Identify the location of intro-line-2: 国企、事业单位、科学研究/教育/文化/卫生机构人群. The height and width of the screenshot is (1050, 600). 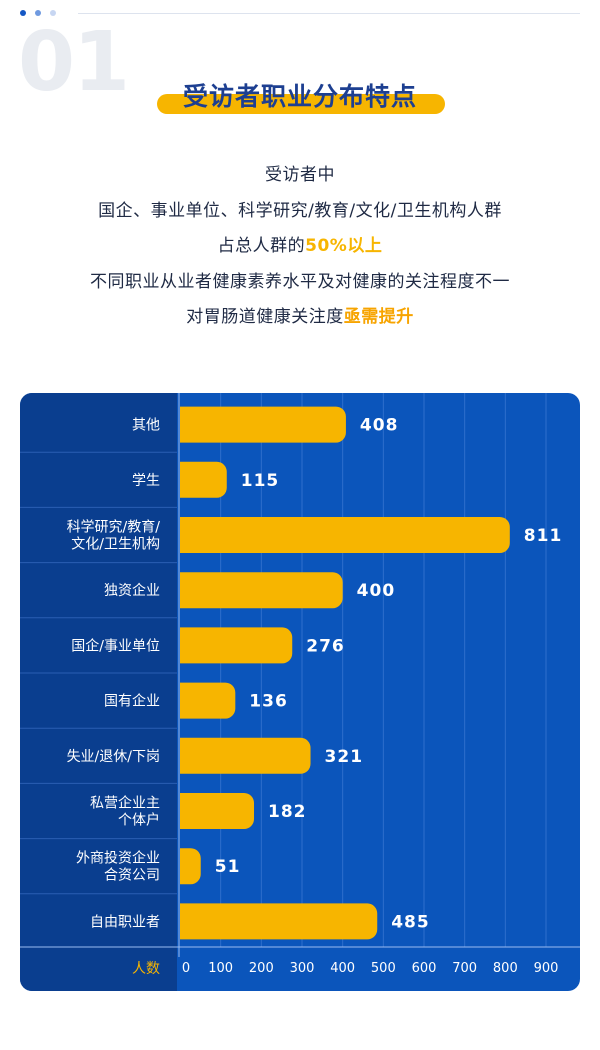
(300, 210).